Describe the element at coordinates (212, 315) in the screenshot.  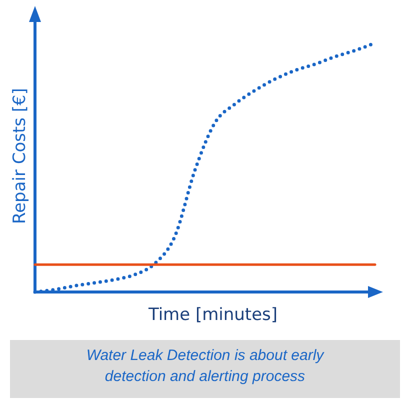
I see `x-axis-title: Time [minutes]` at that location.